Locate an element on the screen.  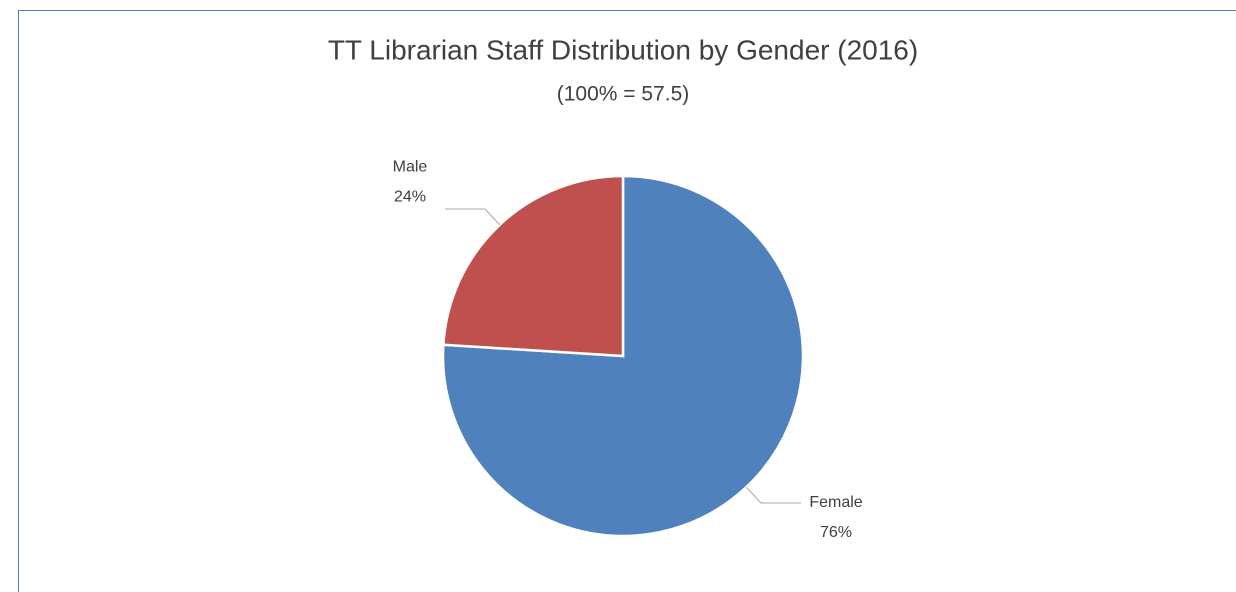
data-label-value: 24% is located at coordinates (410, 196).